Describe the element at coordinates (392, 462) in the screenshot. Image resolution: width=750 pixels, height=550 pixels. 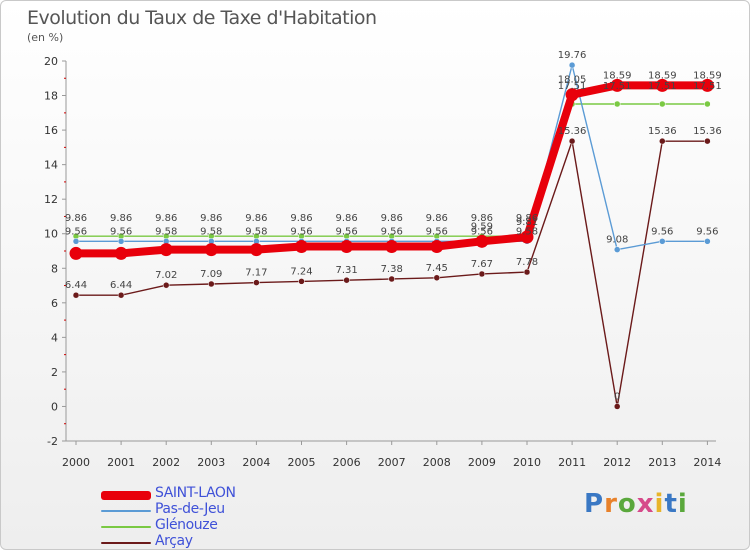
I see `x-tick-label: 2007` at that location.